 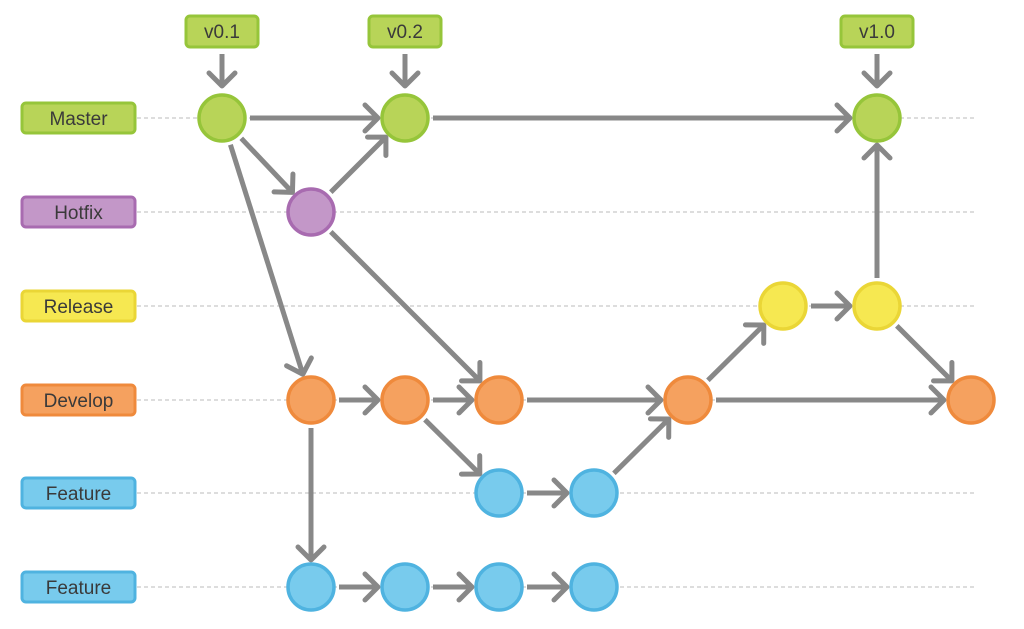 I want to click on commit-arrow-d1-d2, so click(x=454, y=400).